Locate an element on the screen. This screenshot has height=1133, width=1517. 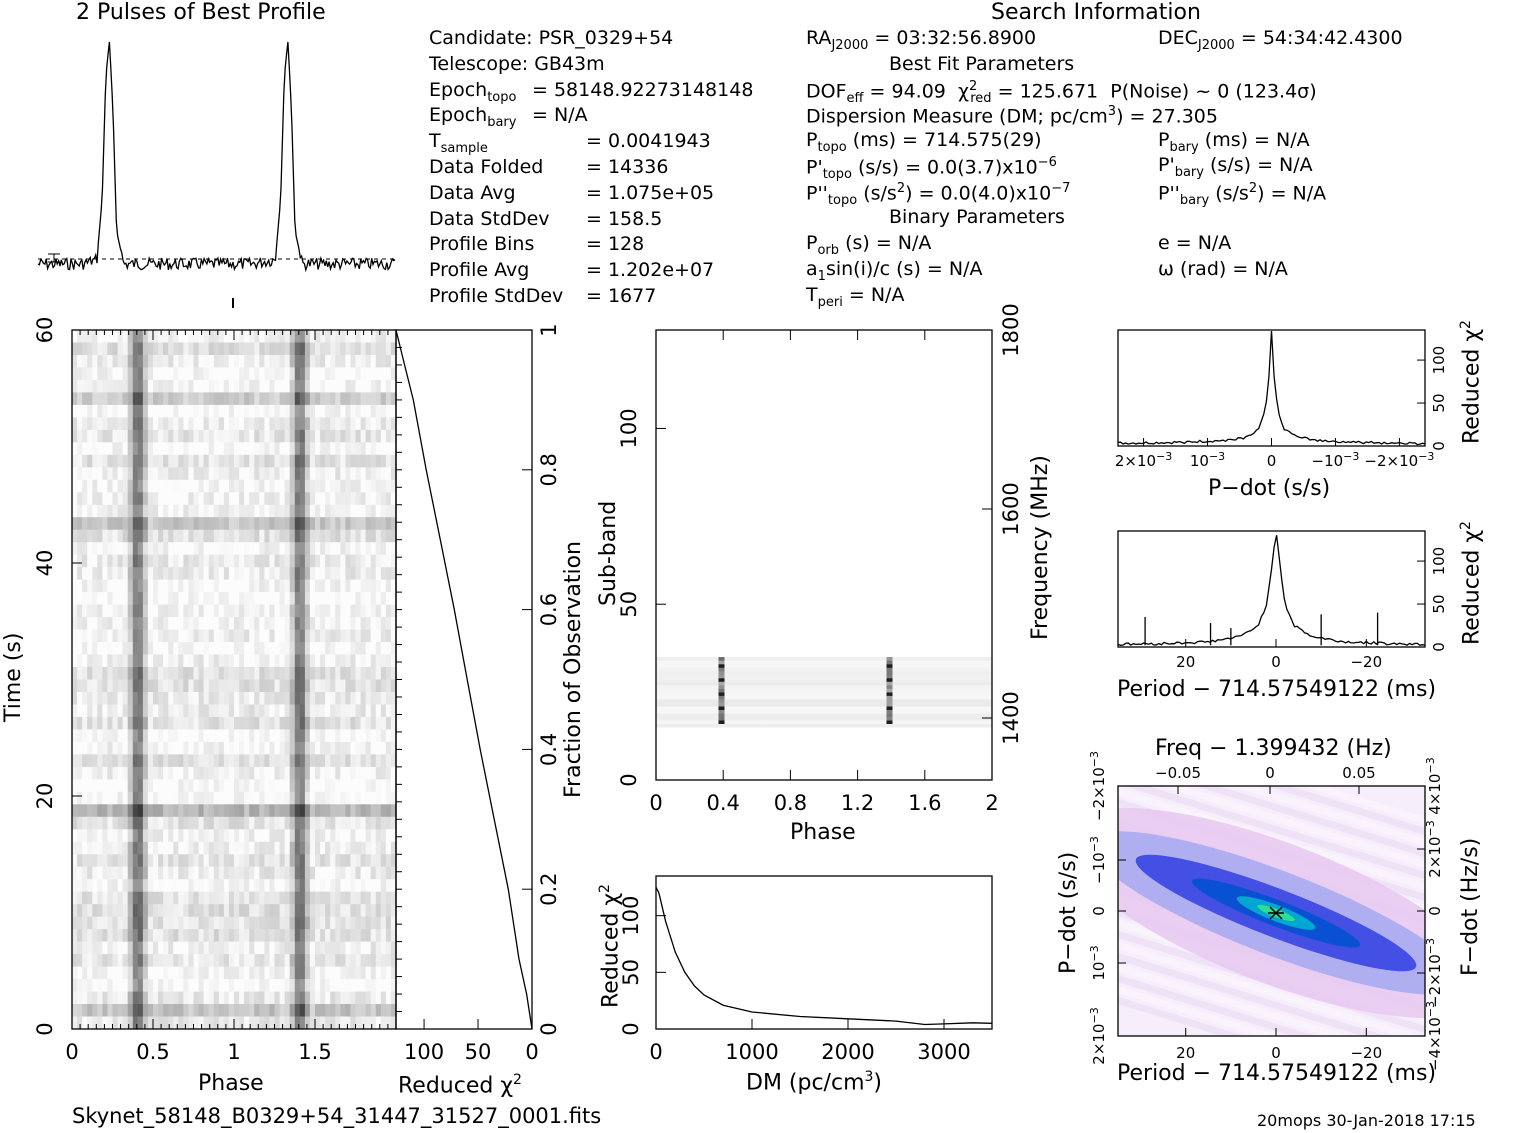
dm-ylabel: Reduced χ2 is located at coordinates (610, 946).